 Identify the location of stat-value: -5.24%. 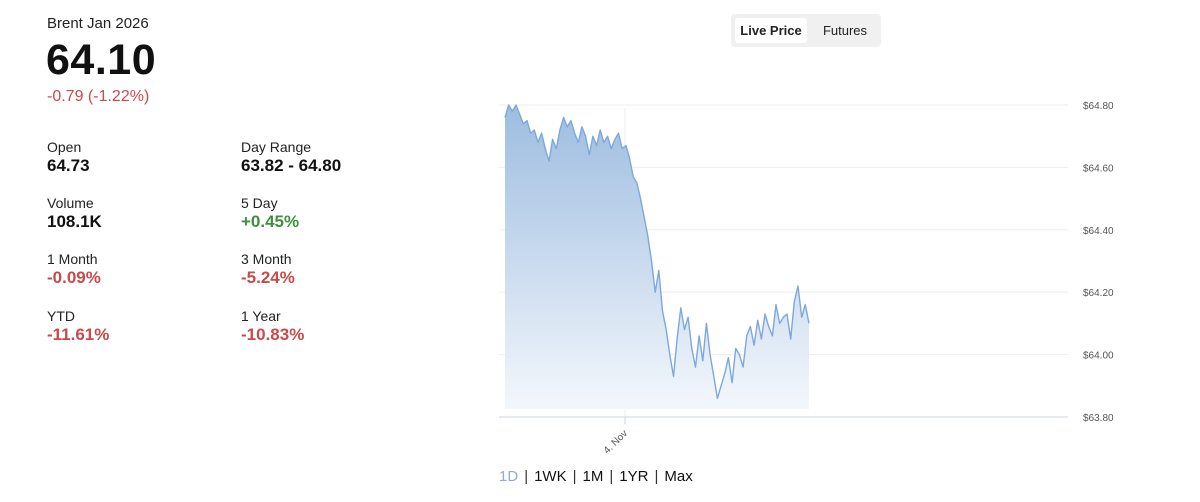
(268, 277).